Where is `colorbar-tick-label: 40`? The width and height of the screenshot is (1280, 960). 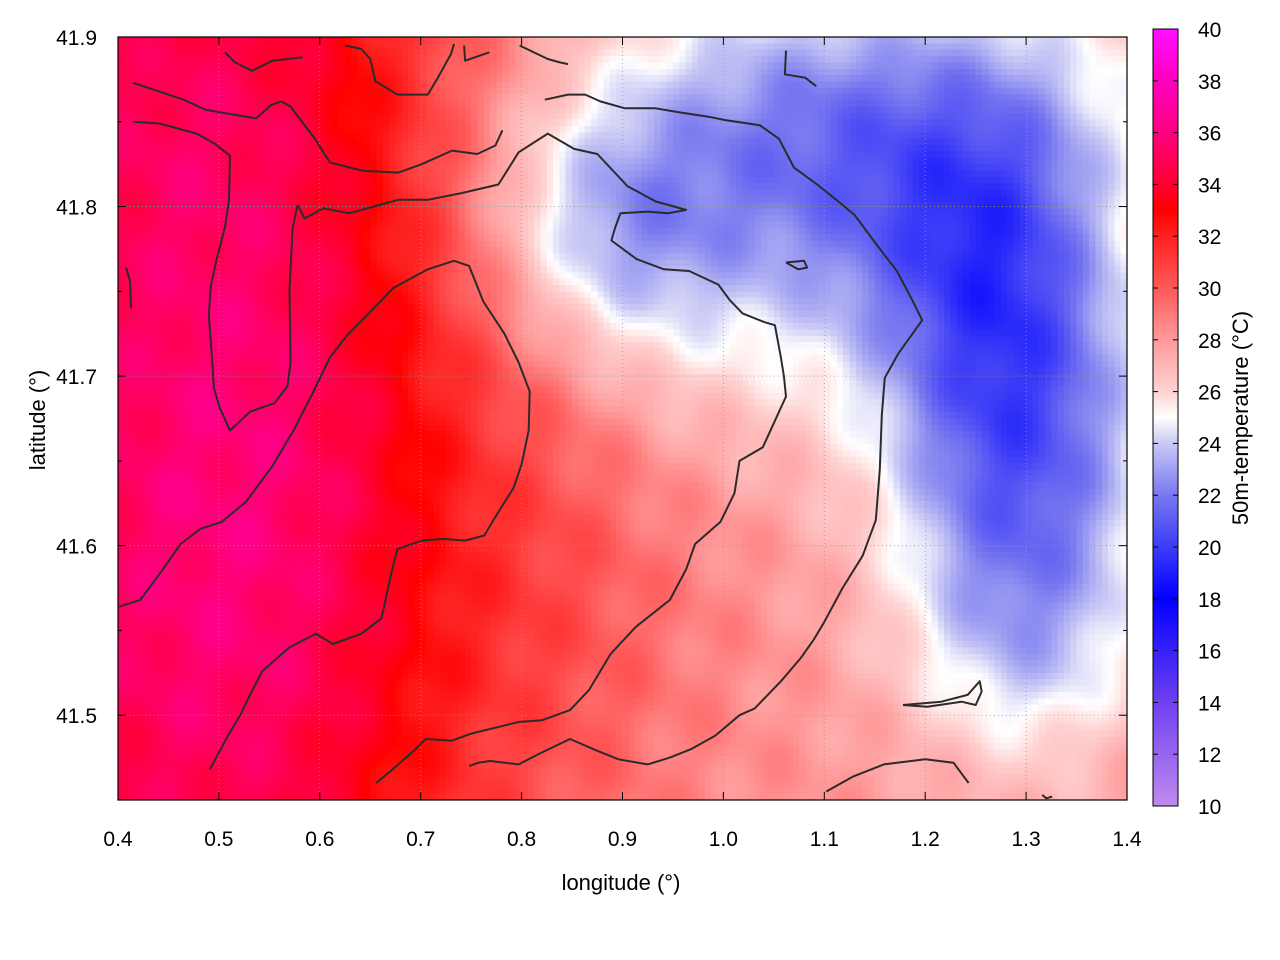 colorbar-tick-label: 40 is located at coordinates (1209, 30).